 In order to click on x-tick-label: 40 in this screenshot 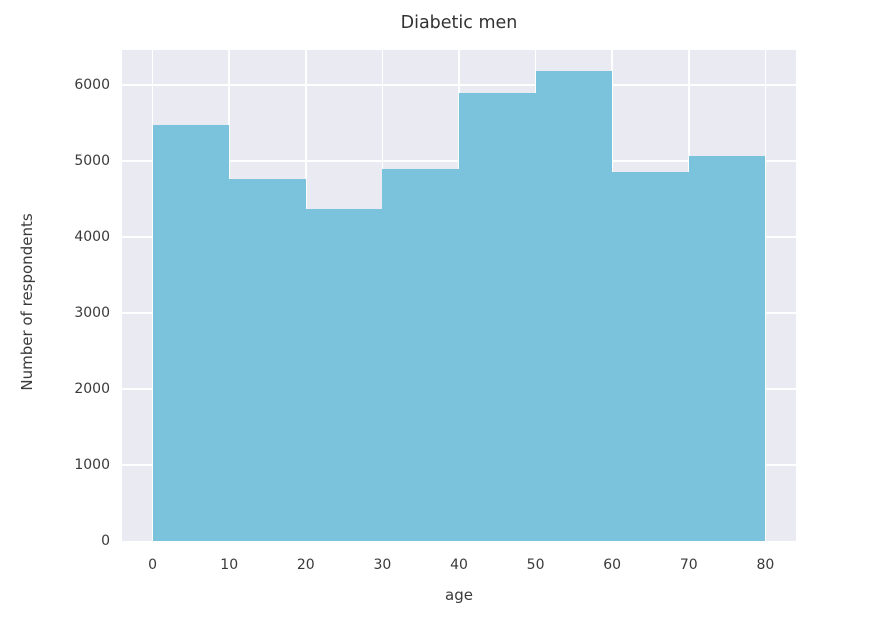, I will do `click(459, 565)`.